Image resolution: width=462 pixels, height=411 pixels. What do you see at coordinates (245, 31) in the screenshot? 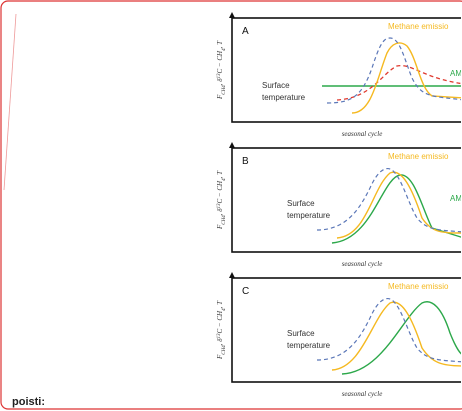
I see `panel-letter: A` at bounding box center [245, 31].